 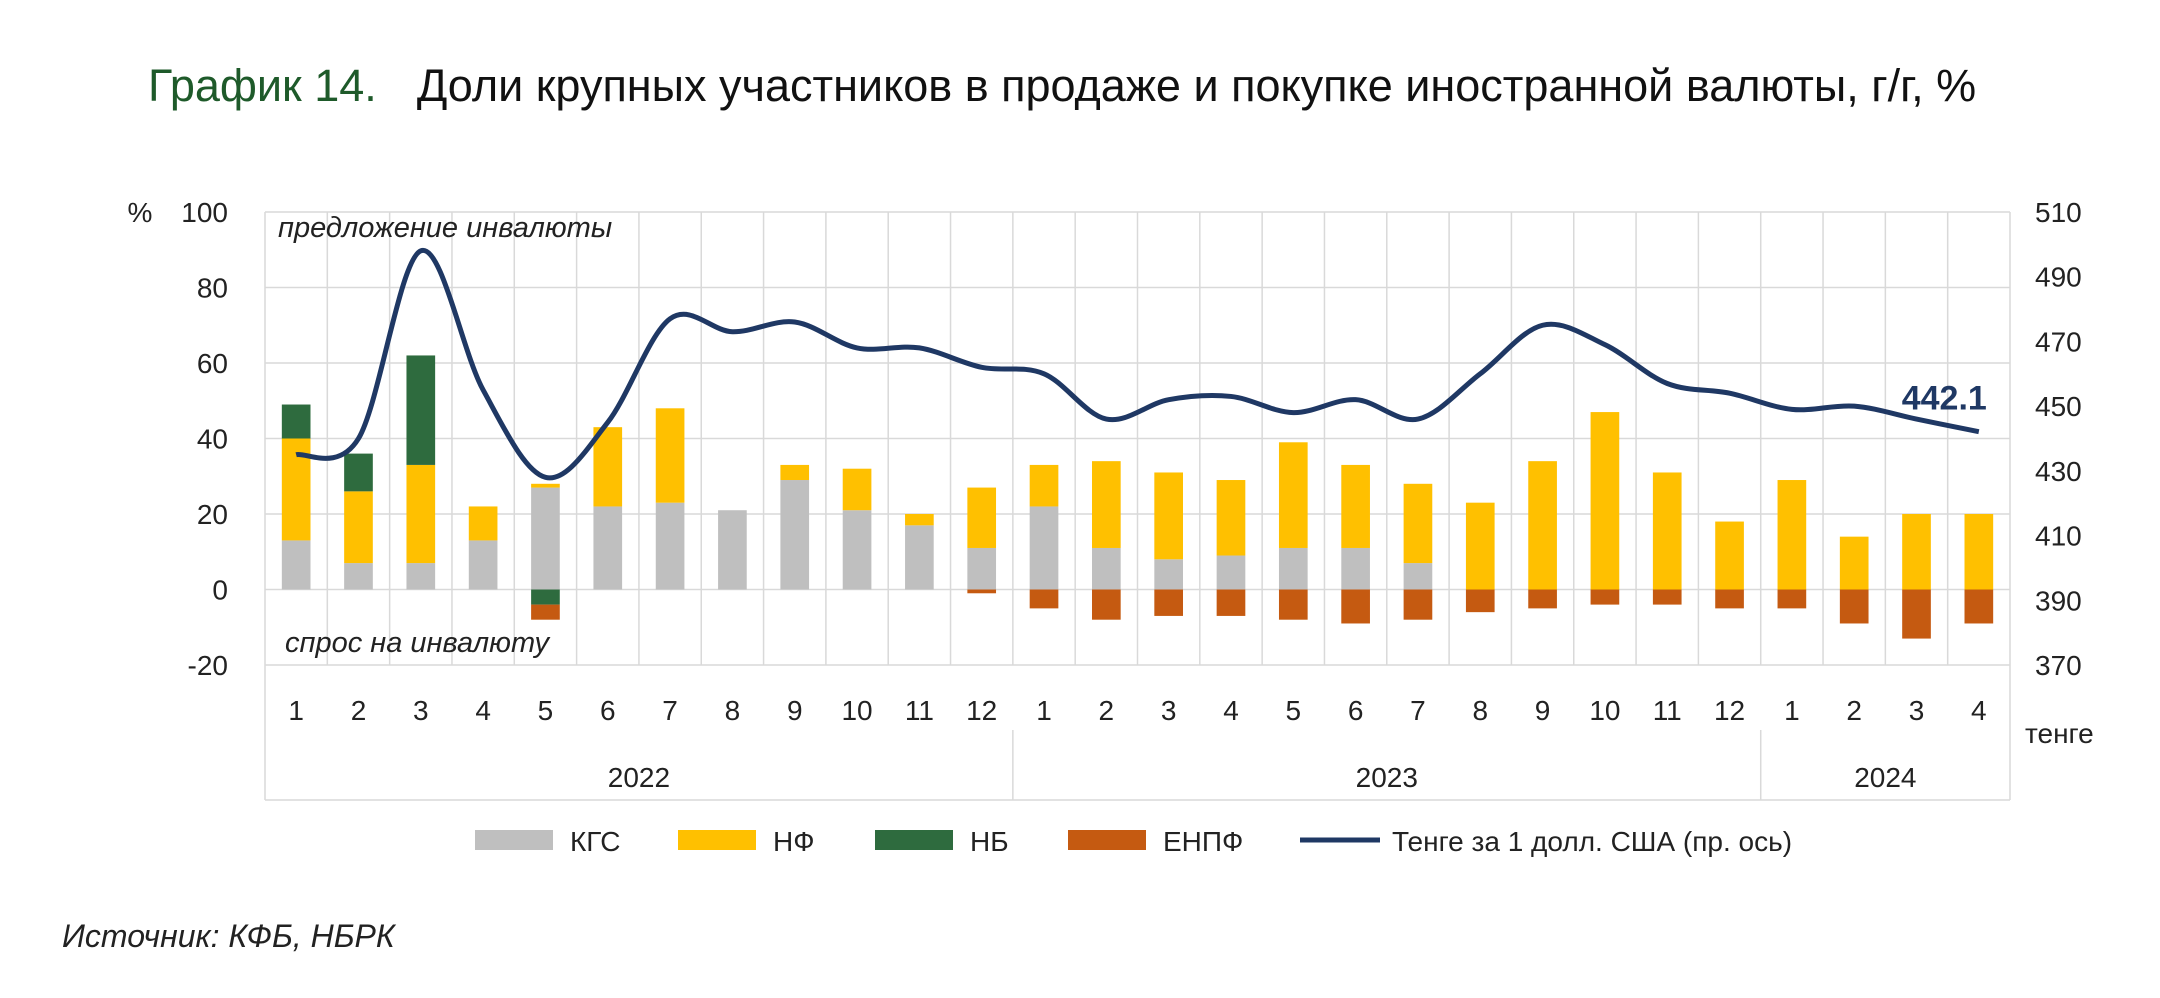 What do you see at coordinates (989, 841) in the screenshot?
I see `legend-label: НБ` at bounding box center [989, 841].